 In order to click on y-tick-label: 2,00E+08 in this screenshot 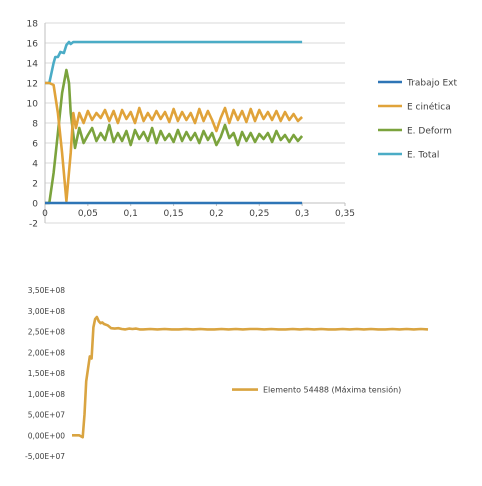, I will do `click(46, 352)`.